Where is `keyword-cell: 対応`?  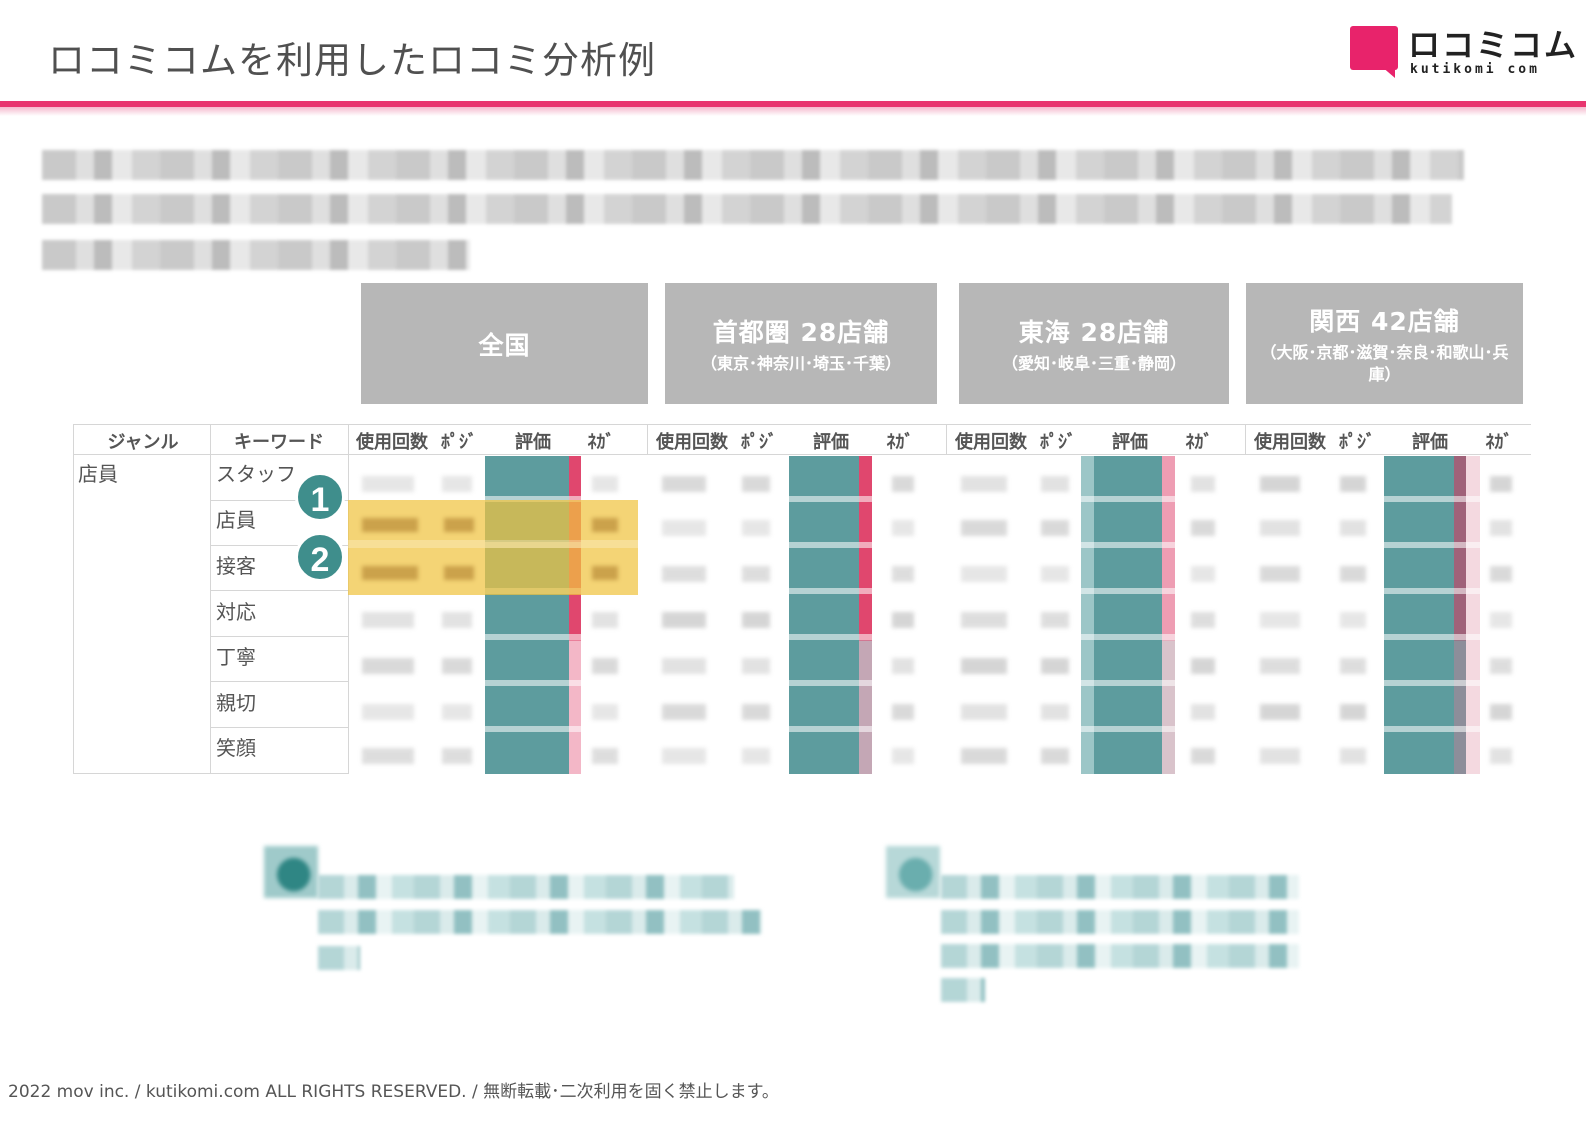 keyword-cell: 対応 is located at coordinates (236, 612).